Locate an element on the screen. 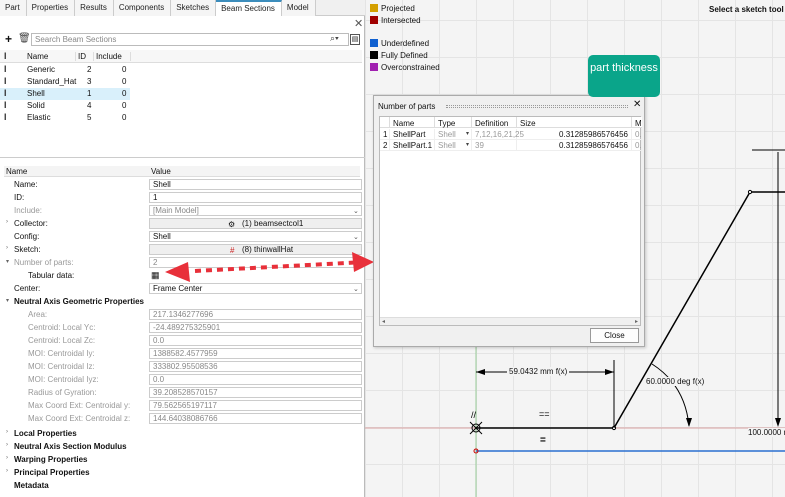 The image size is (785, 497). property-label: Max Coord Ext: Centroidal y: is located at coordinates (79, 405).